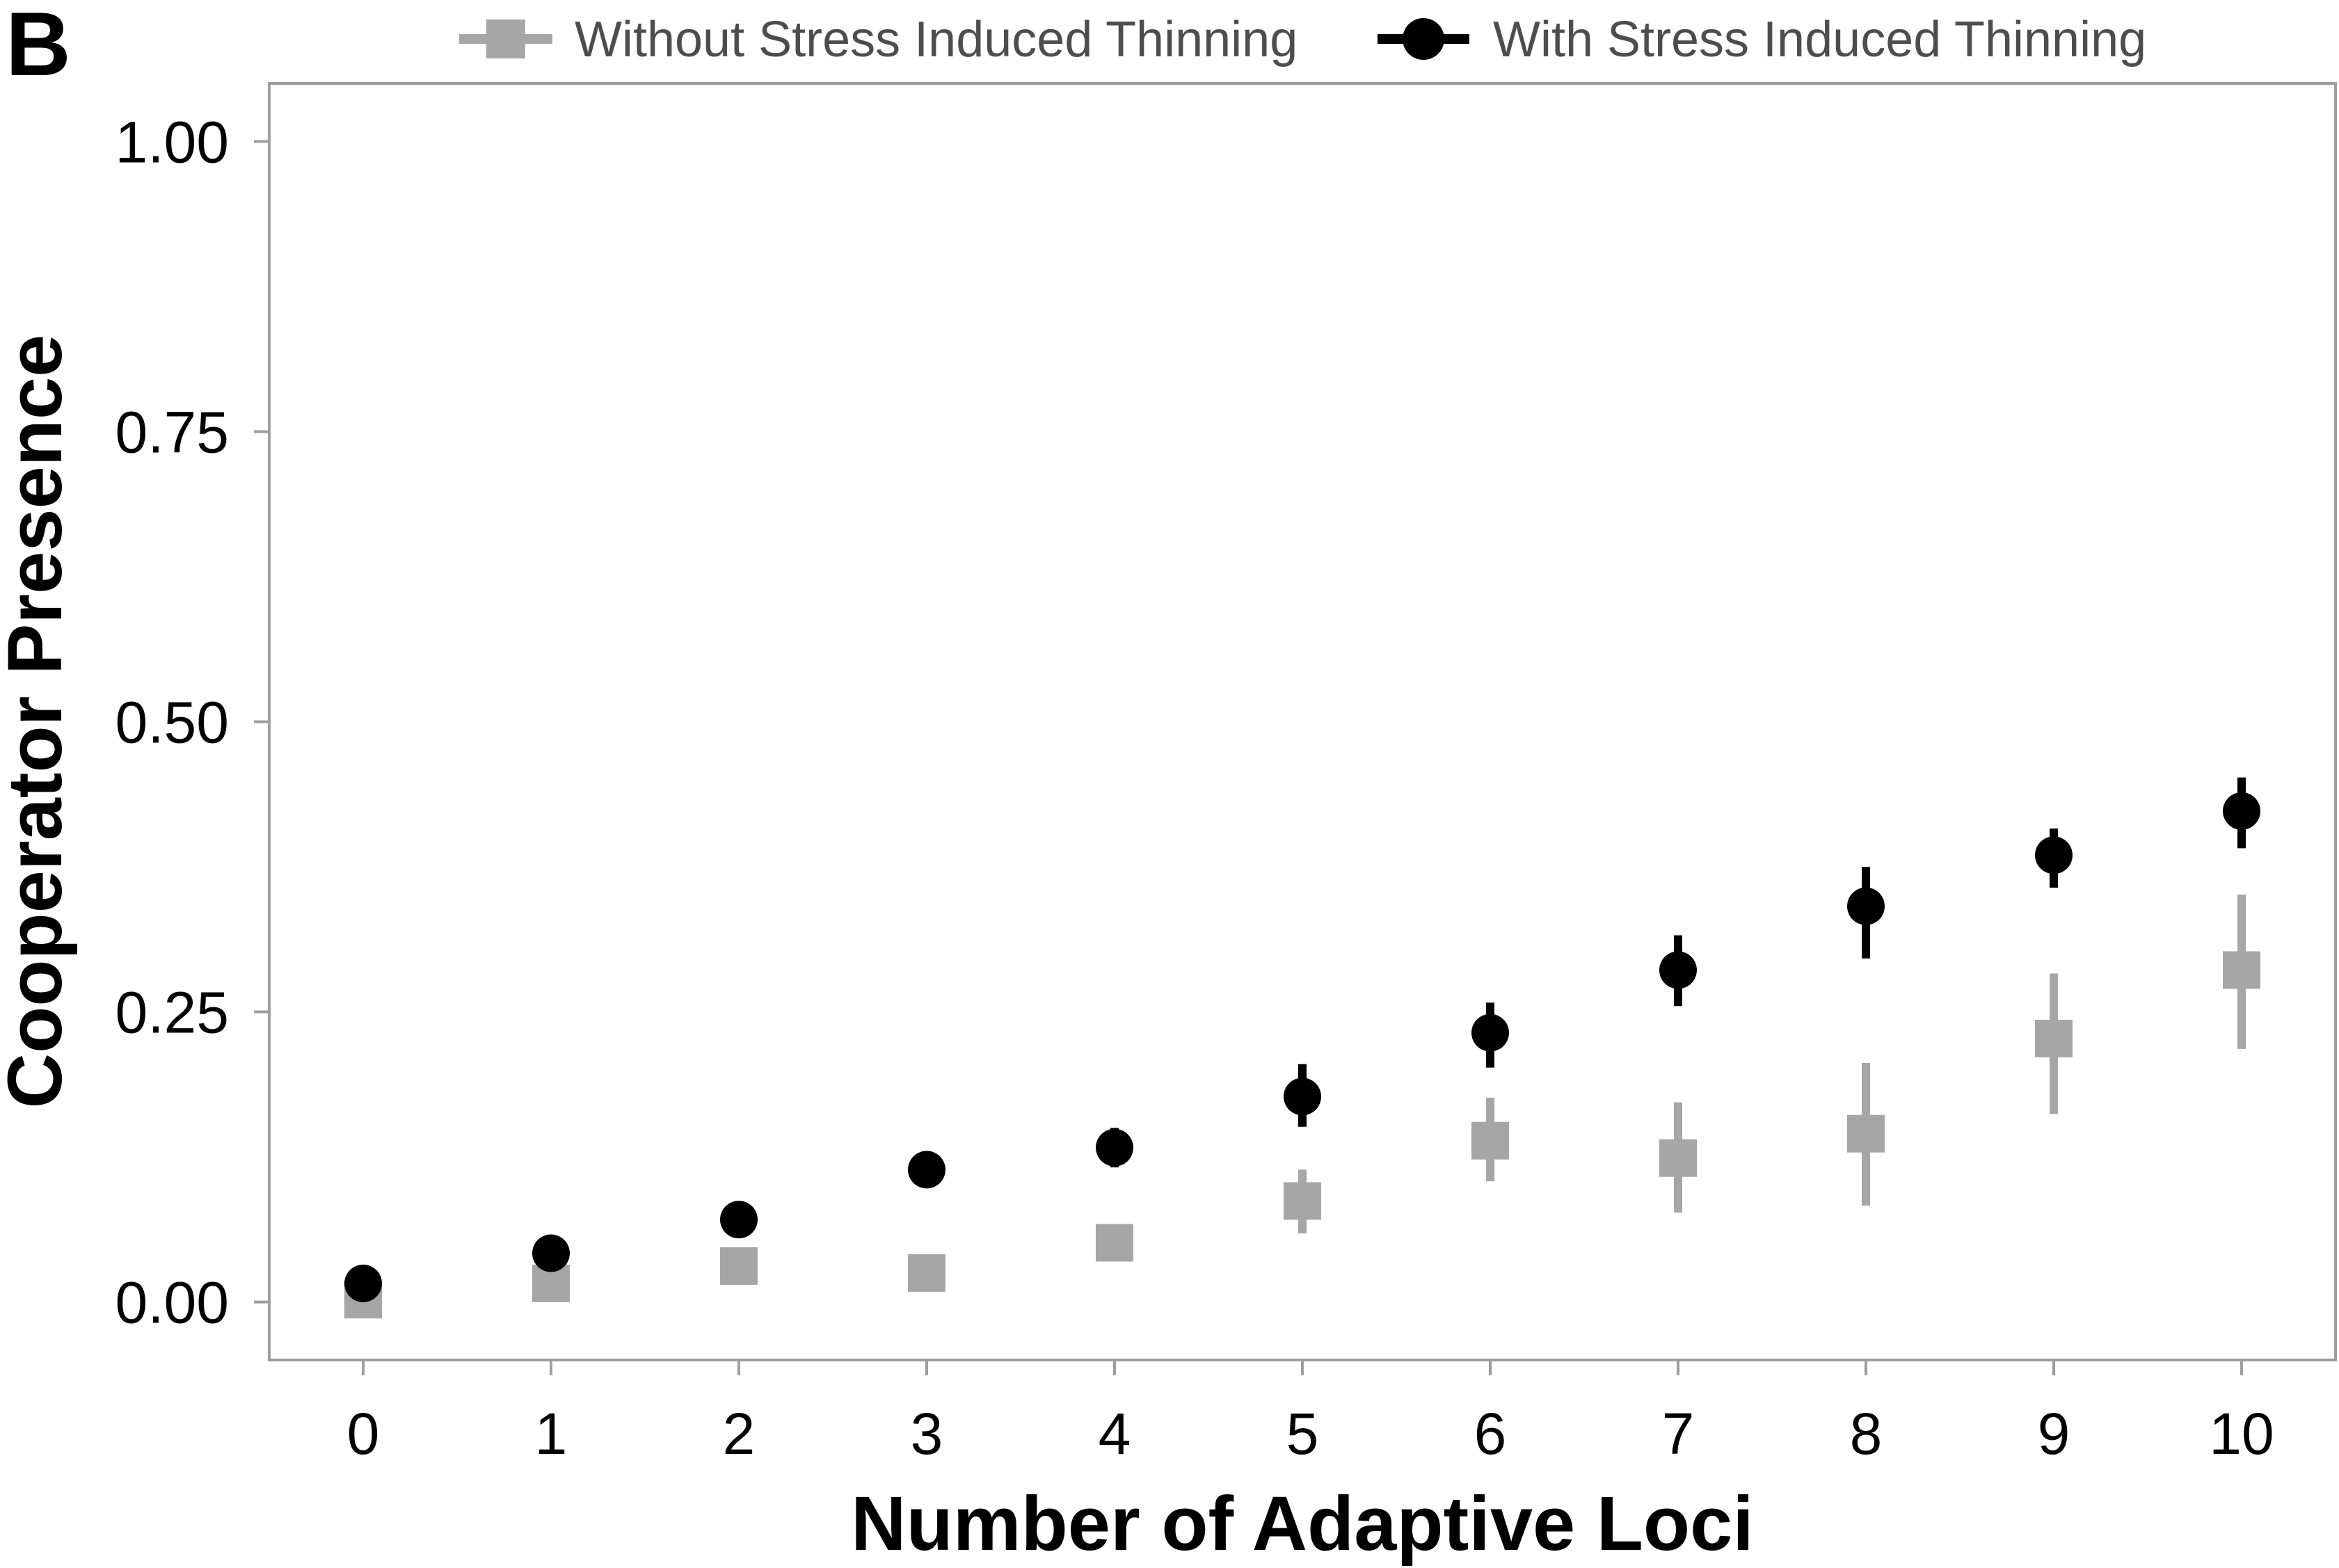 This screenshot has width=2339, height=1568. Describe the element at coordinates (937, 39) in the screenshot. I see `legend-label-without-thinning: Without Stress Induced Thinning` at that location.